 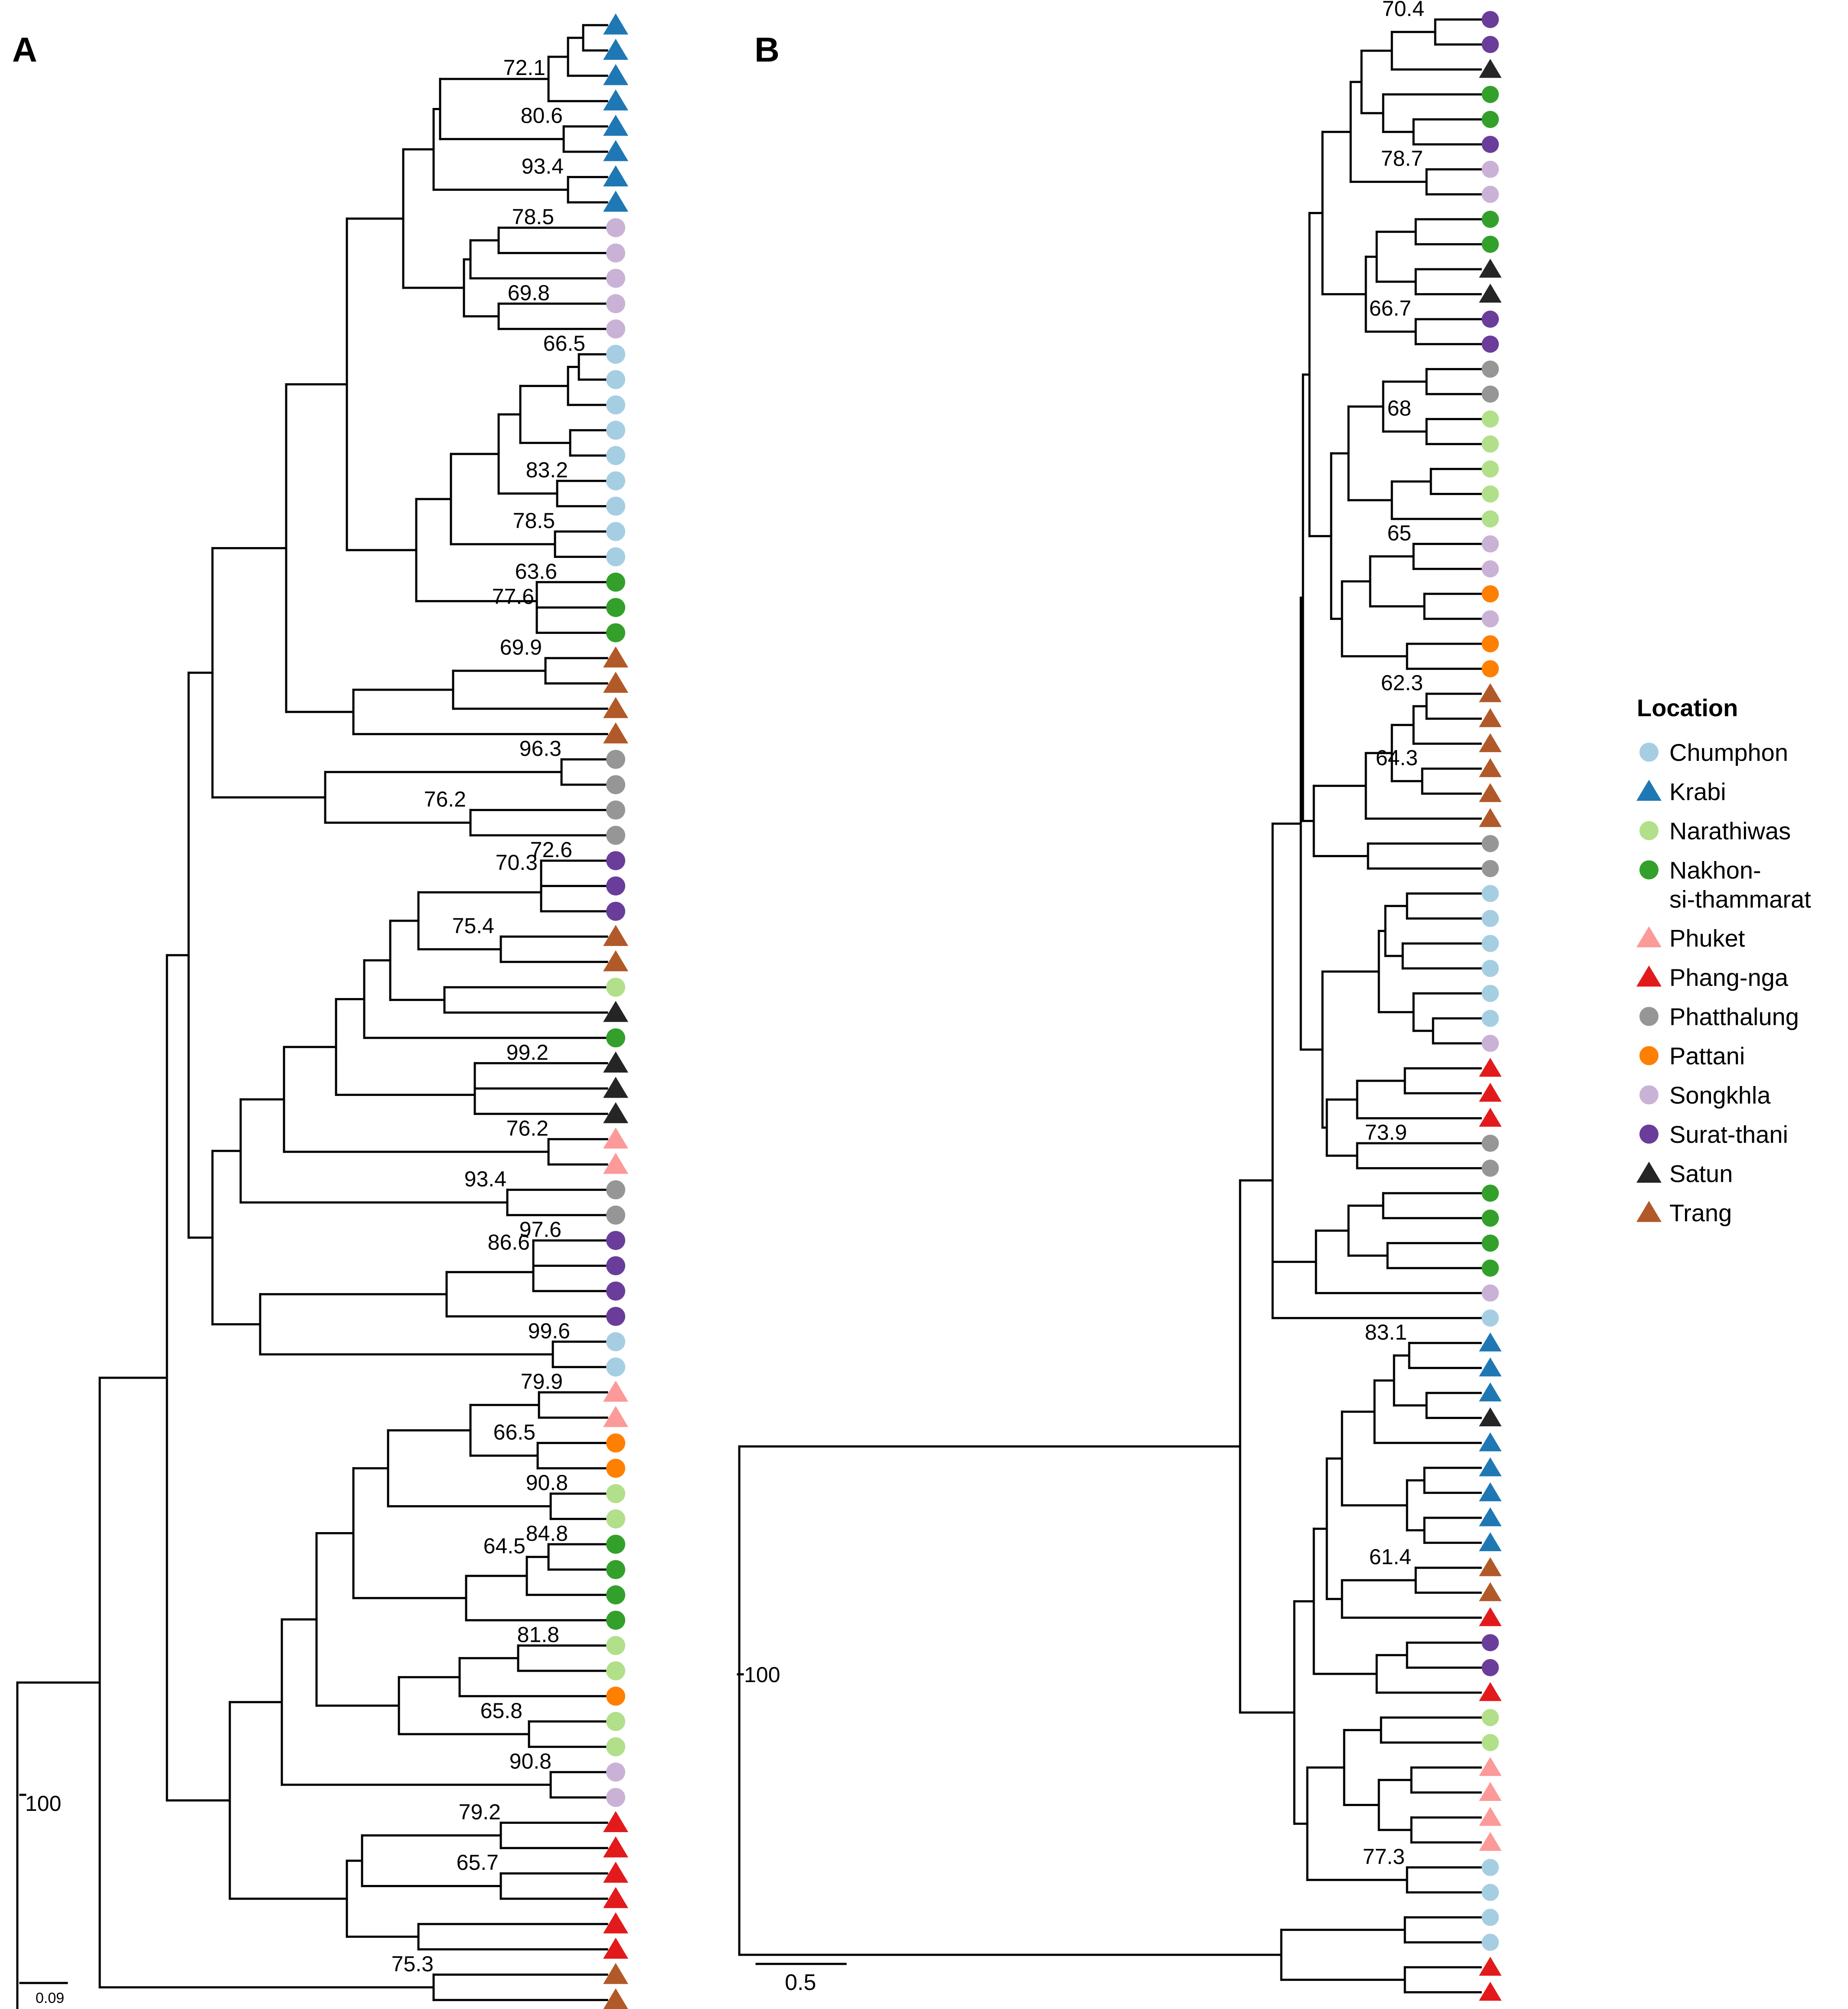 What do you see at coordinates (1397, 758) in the screenshot?
I see `tree-b-support-value: 64.3` at bounding box center [1397, 758].